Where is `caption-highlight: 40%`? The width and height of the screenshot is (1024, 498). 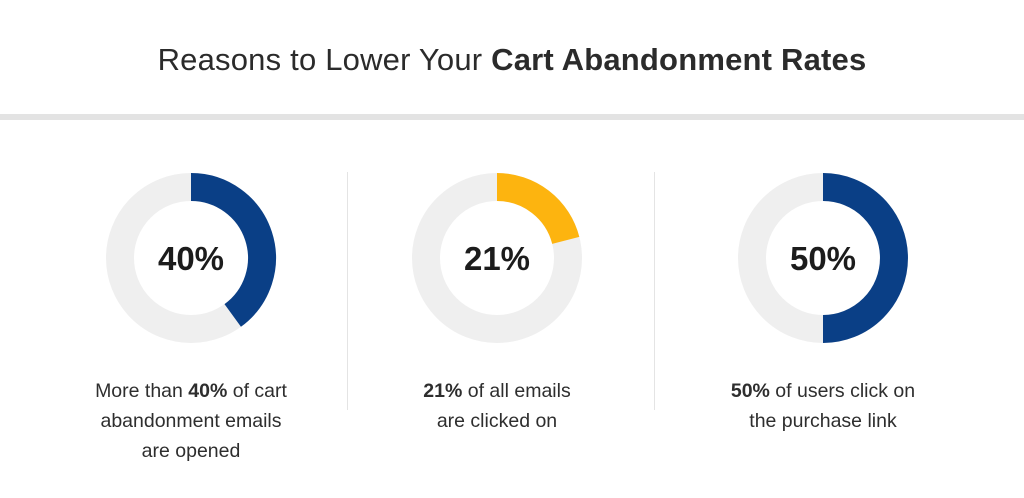 caption-highlight: 40% is located at coordinates (208, 391).